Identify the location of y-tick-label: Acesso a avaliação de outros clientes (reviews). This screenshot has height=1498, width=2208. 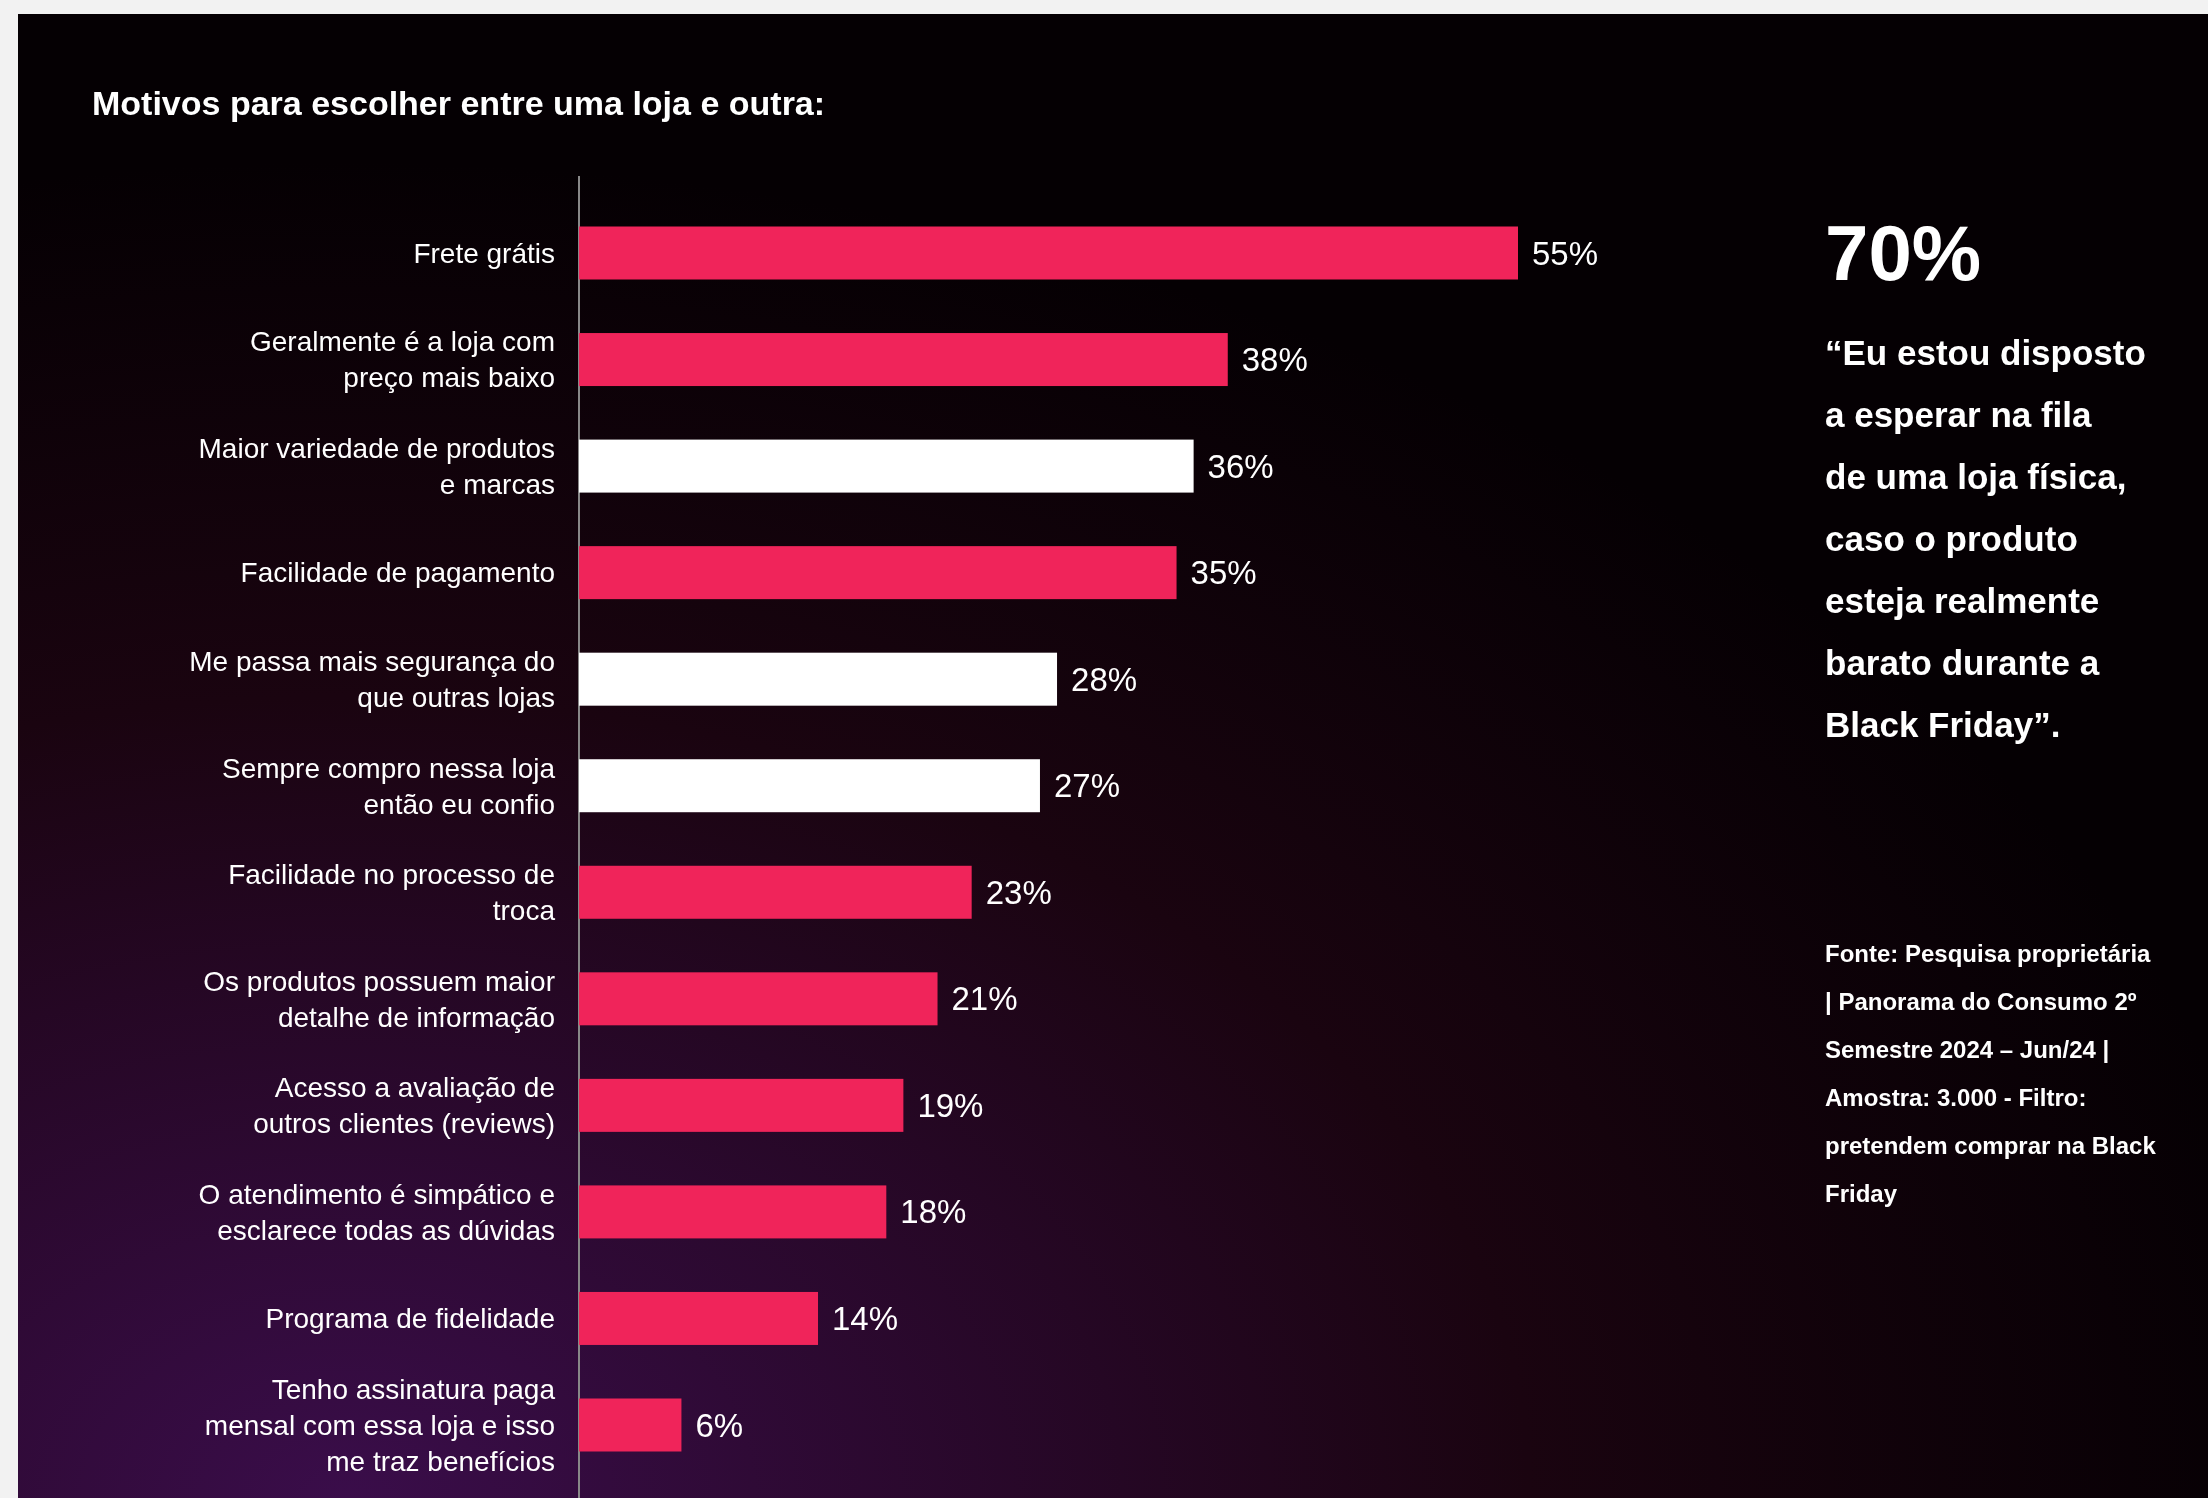
(404, 1106).